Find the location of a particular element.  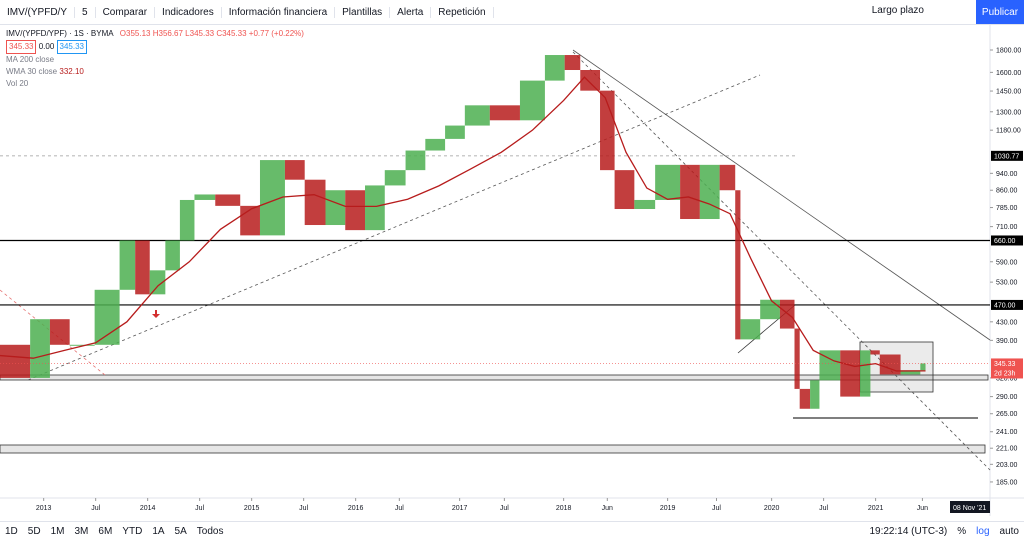

range: YTD is located at coordinates (132, 531).